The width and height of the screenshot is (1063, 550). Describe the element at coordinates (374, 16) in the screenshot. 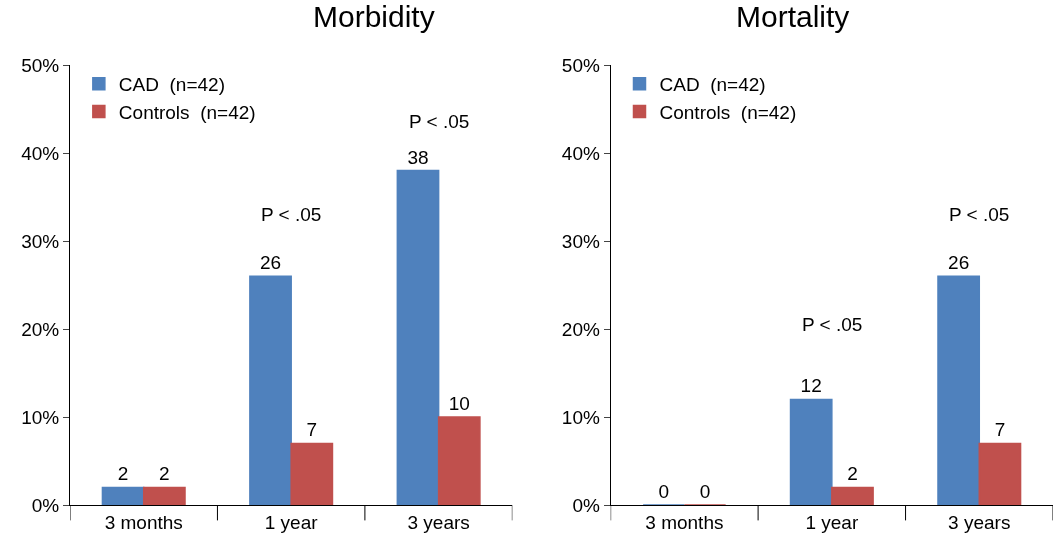

I see `chart-title: Morbidity` at that location.